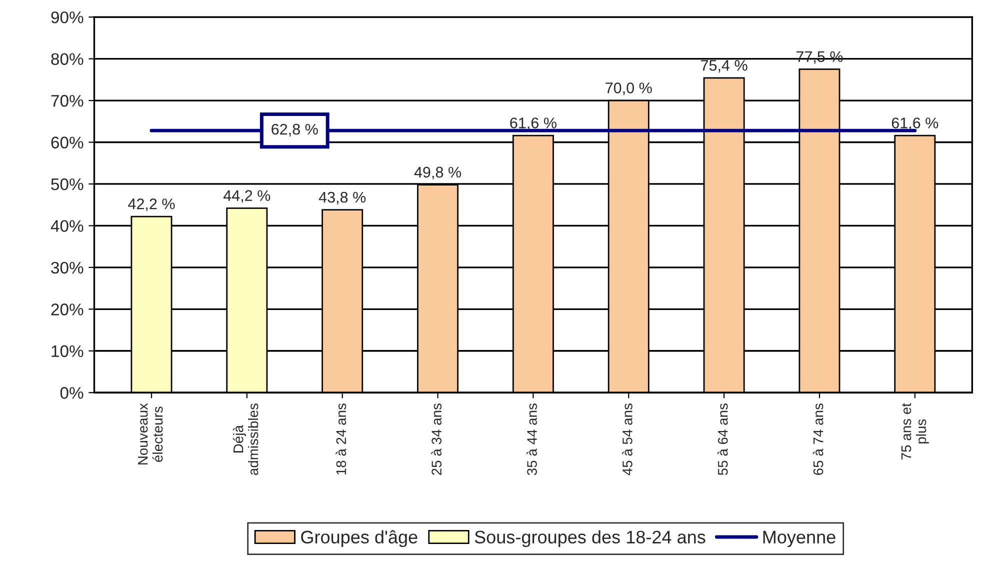 The height and width of the screenshot is (569, 992). I want to click on x-tick-label: 45 à 54 ans, so click(627, 440).